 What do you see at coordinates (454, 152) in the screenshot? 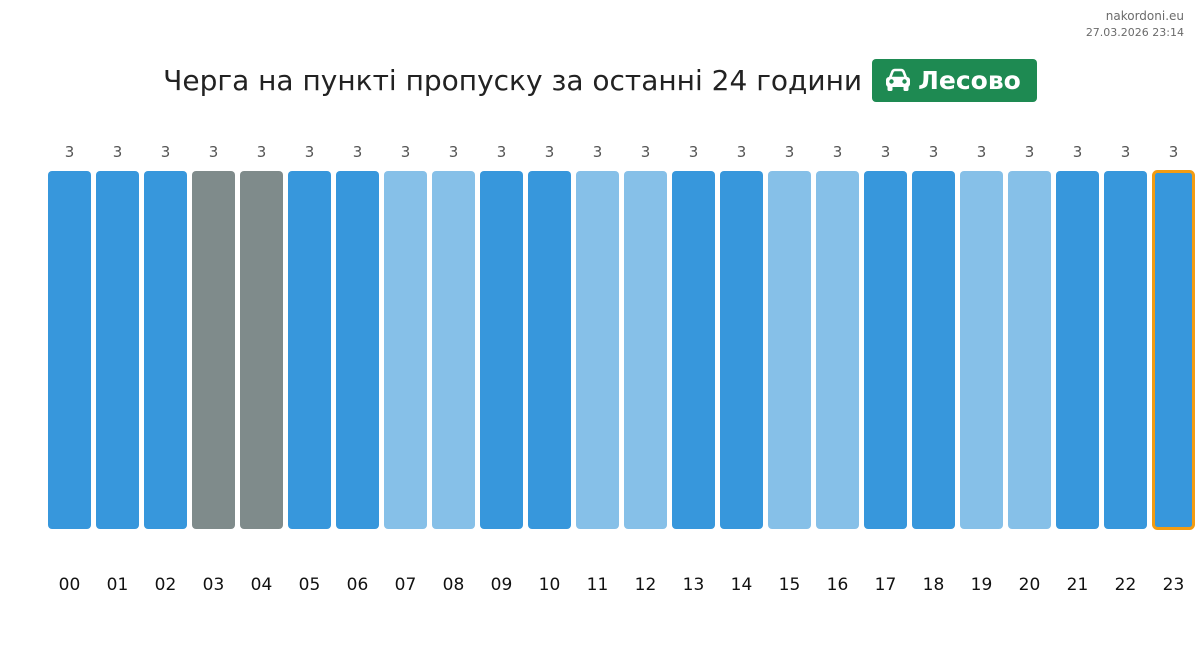
I see `value-label-08: 3` at bounding box center [454, 152].